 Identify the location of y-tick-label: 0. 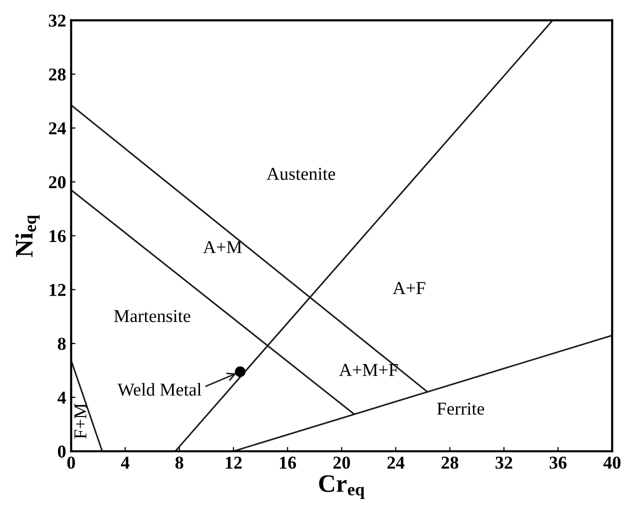
(62, 451).